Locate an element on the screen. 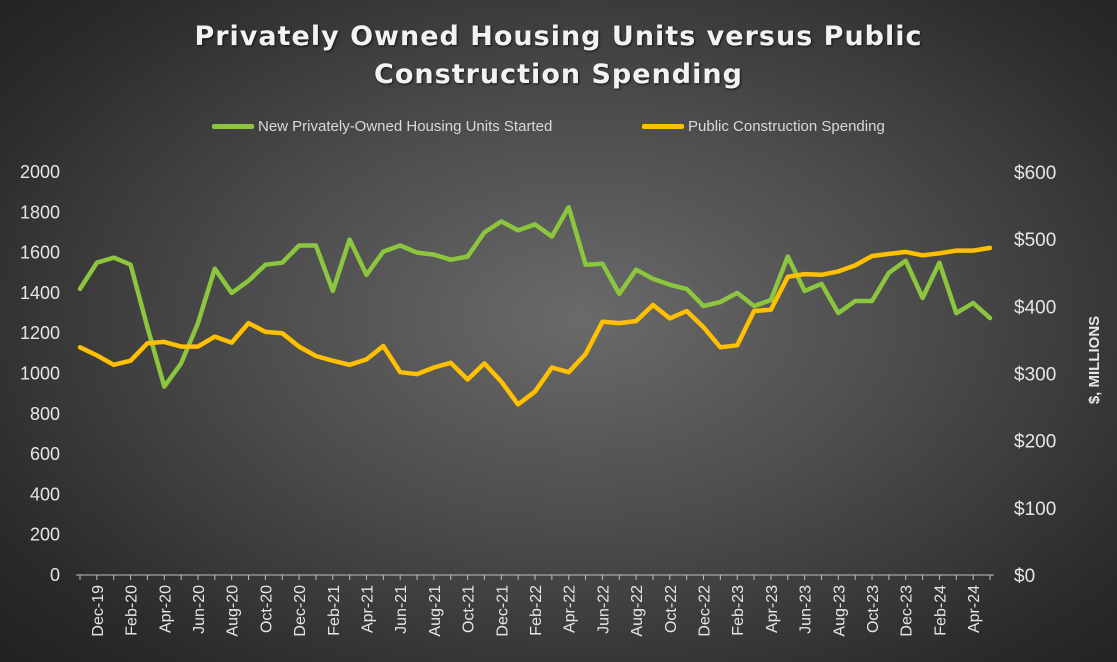 Image resolution: width=1117 pixels, height=662 pixels. y-left-tick-label: 1000 is located at coordinates (40, 374).